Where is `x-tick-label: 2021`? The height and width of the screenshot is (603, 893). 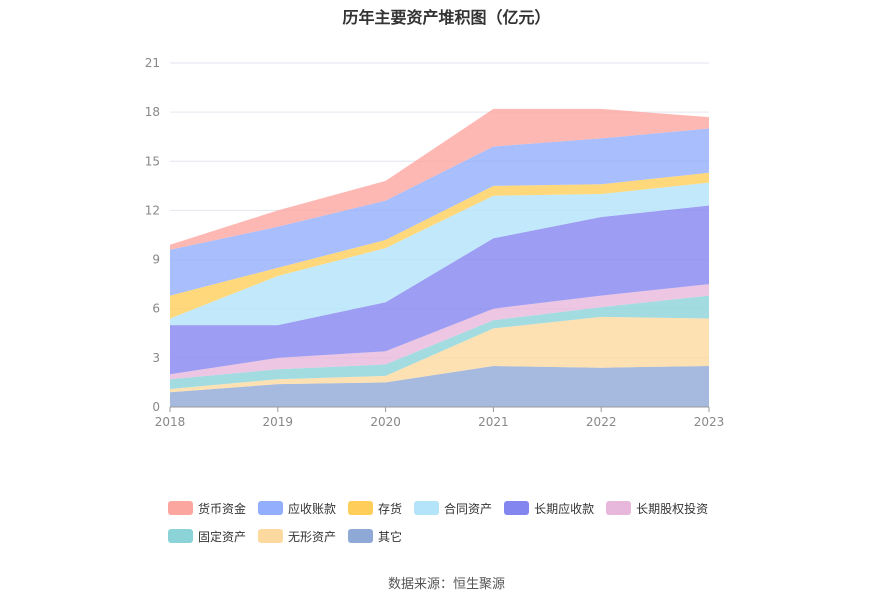 x-tick-label: 2021 is located at coordinates (493, 422).